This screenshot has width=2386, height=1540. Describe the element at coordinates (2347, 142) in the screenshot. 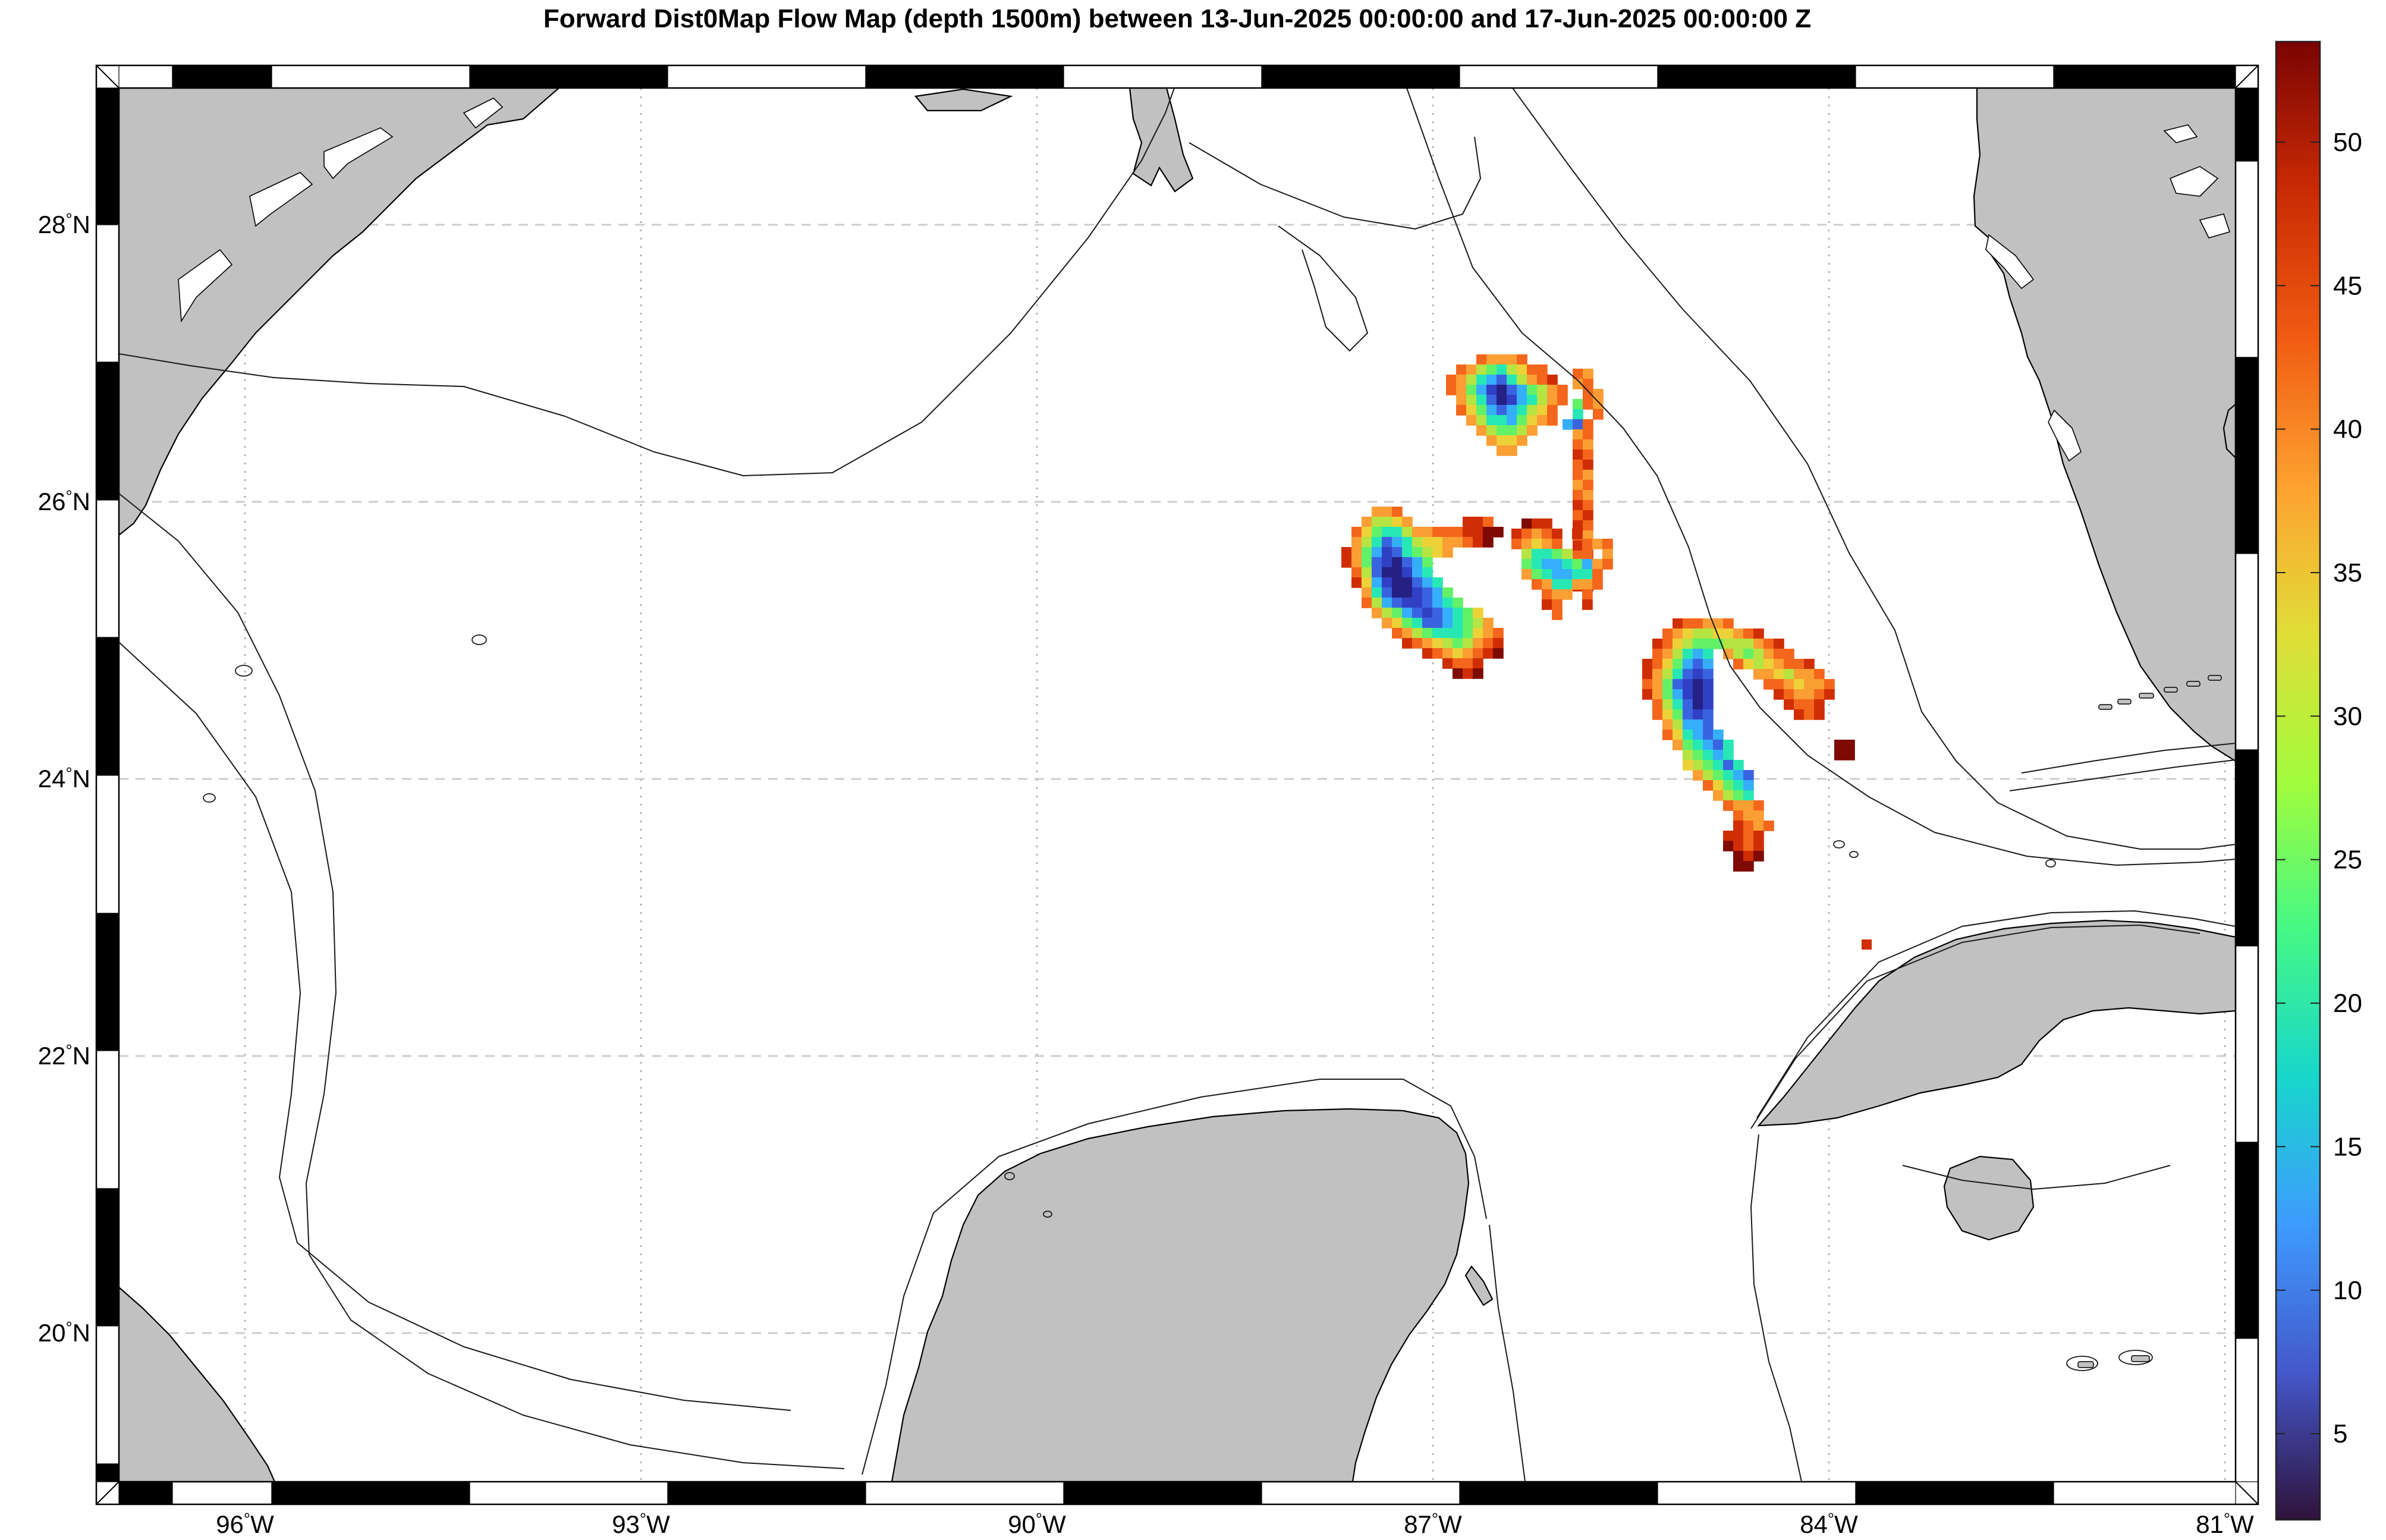

I see `colorbar-tick-label: 50` at that location.